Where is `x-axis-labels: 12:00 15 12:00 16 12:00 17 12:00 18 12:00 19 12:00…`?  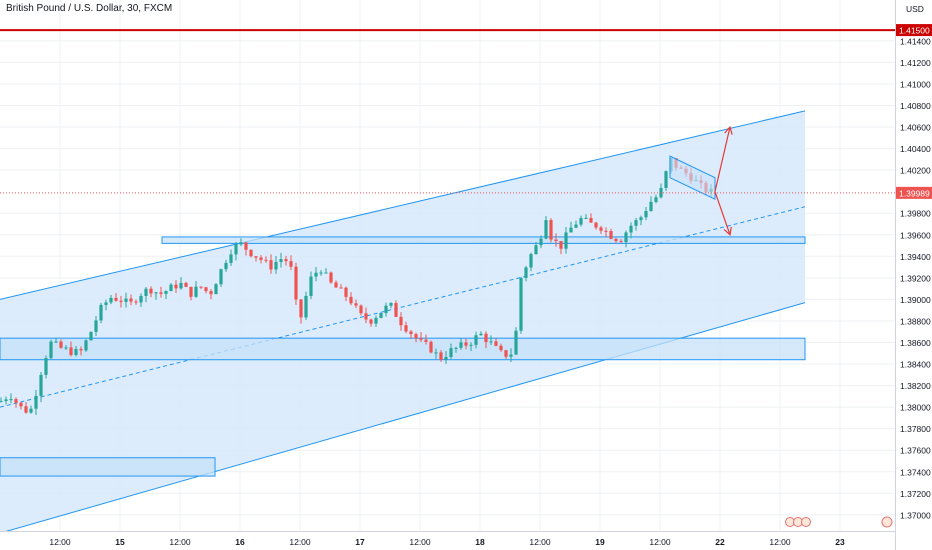
x-axis-labels: 12:00 15 12:00 16 12:00 17 12:00 18 12:00 19 12:00… is located at coordinates (447, 542).